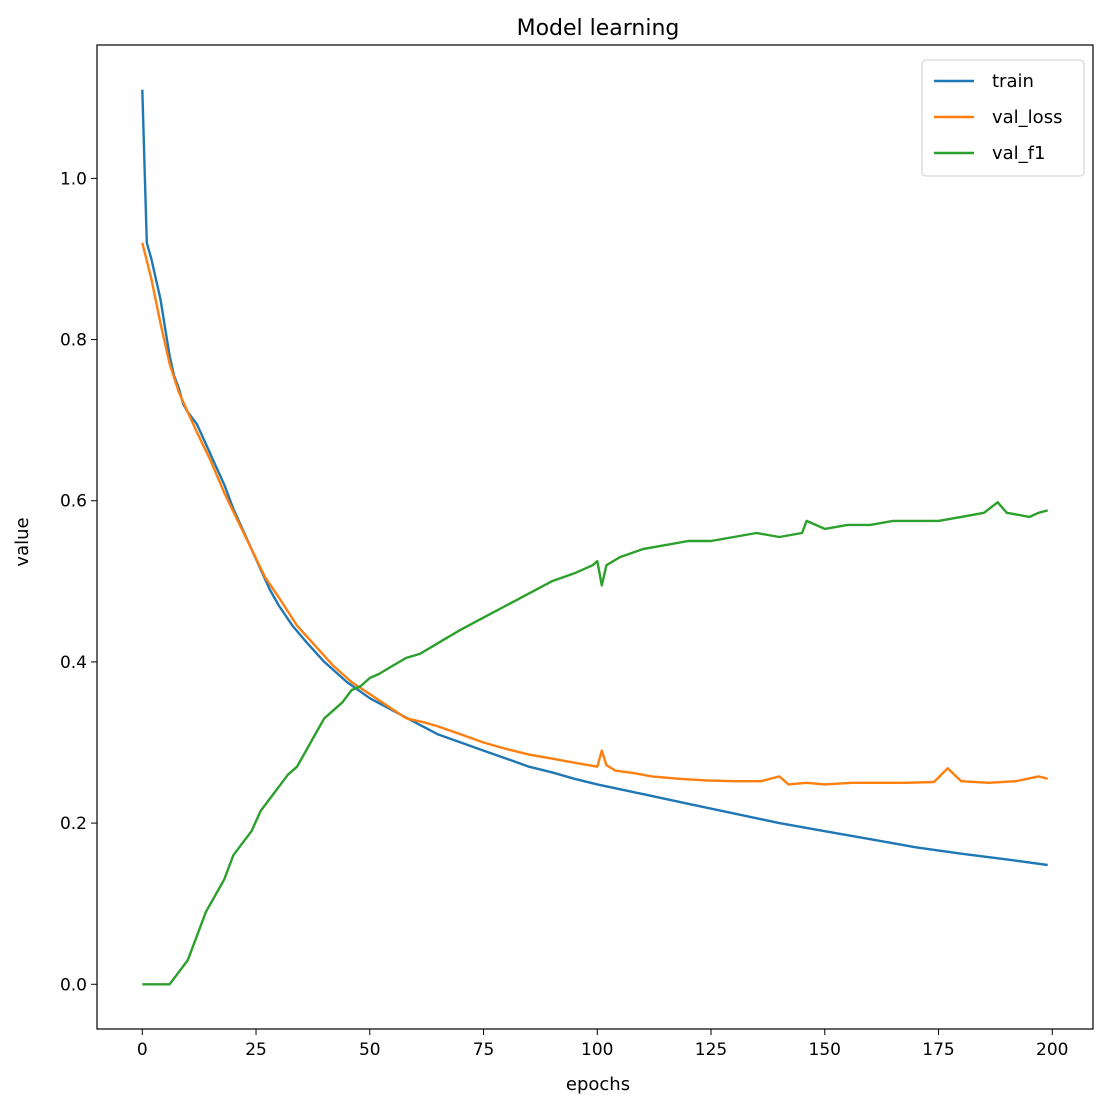 The width and height of the screenshot is (1112, 1113). Describe the element at coordinates (22, 541) in the screenshot. I see `y-axis-label: value` at that location.